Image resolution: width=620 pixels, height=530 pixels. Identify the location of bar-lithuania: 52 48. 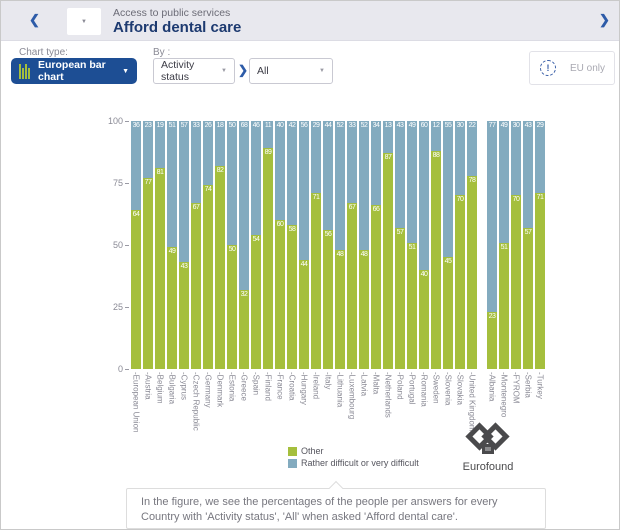
(340, 245).